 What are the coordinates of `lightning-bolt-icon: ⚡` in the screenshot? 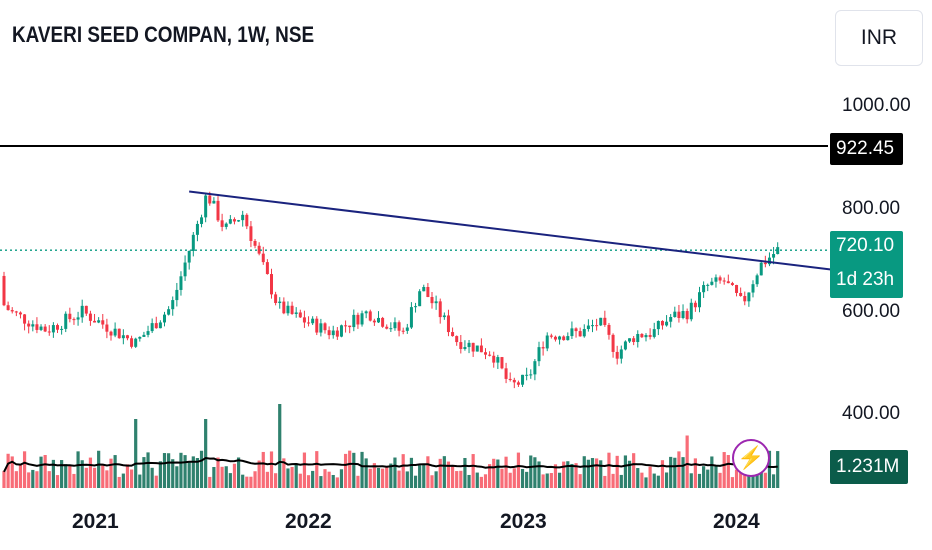 It's located at (751, 458).